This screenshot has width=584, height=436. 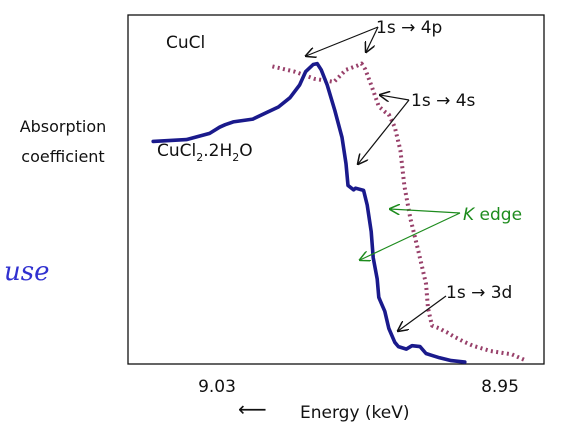 What do you see at coordinates (409, 28) in the screenshot?
I see `annotation-1s-4p: 1s → 4p` at bounding box center [409, 28].